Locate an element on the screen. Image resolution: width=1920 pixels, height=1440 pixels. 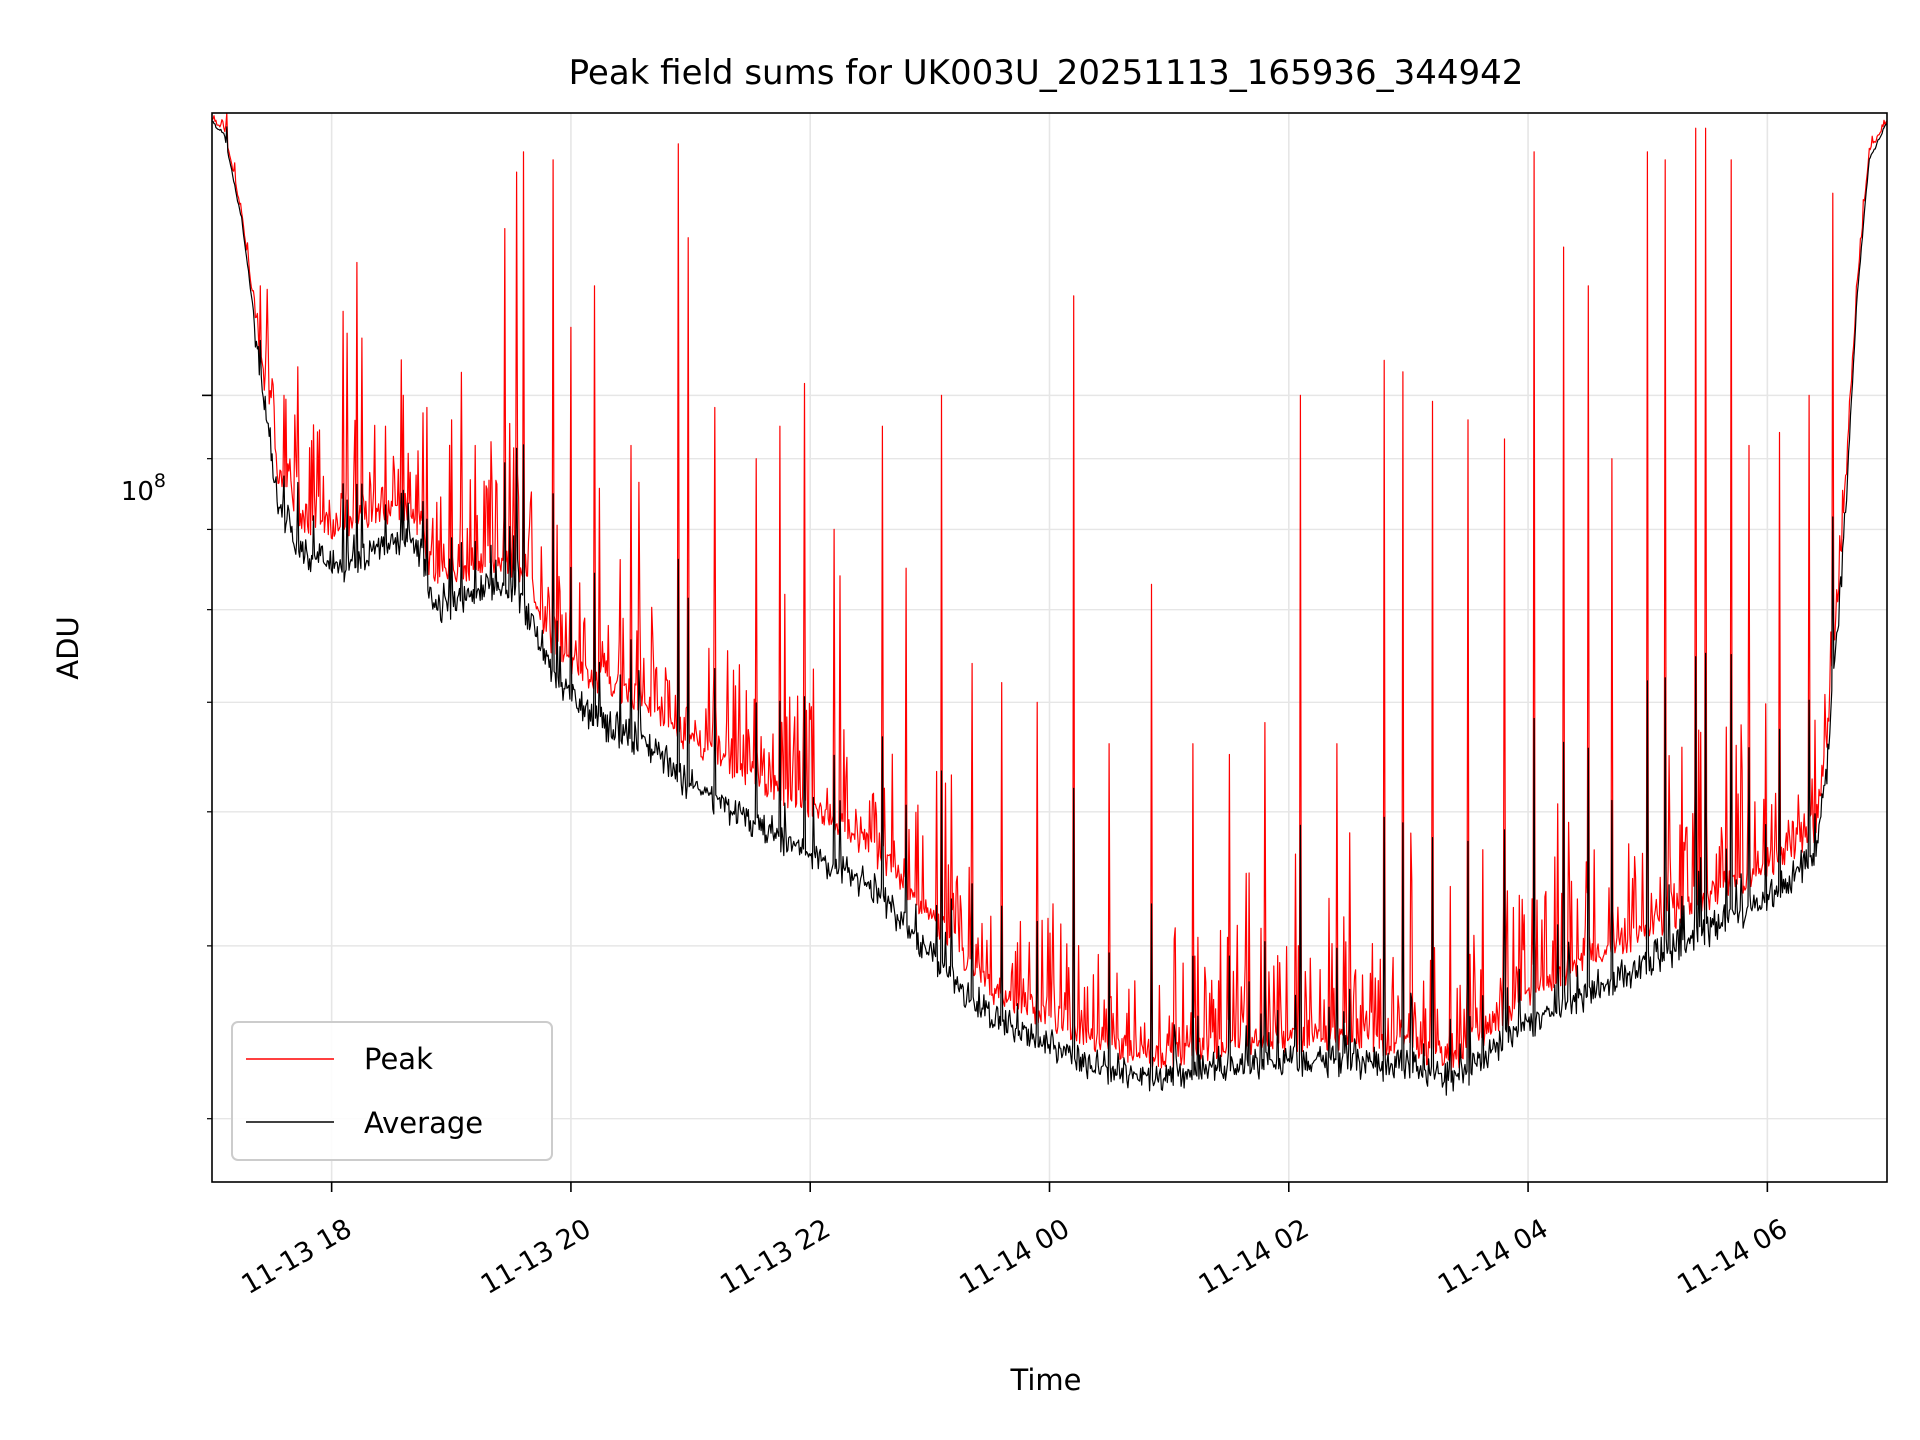
y-major-tick-label: 108 is located at coordinates (143, 488).